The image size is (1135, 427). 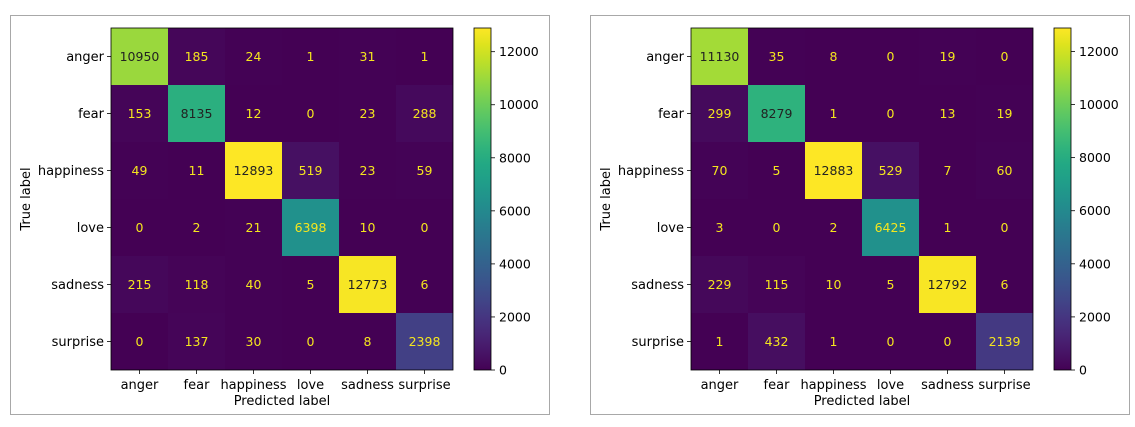 I want to click on colorbar-tick-label: 6000, so click(x=515, y=210).